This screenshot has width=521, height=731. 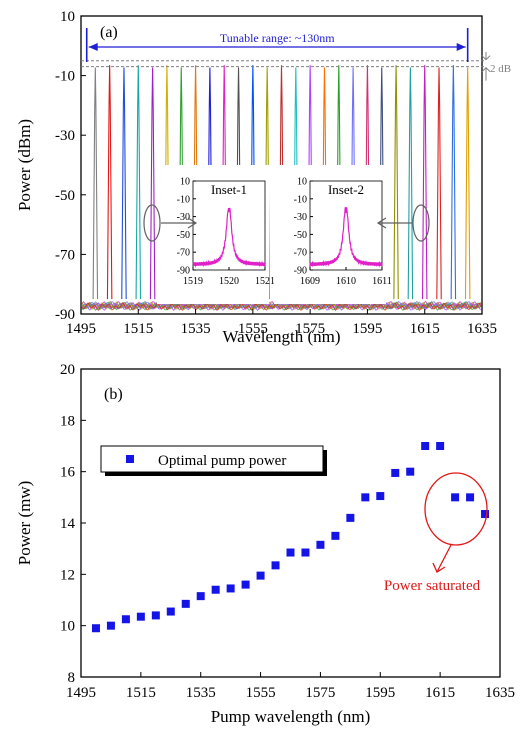 I want to click on inset-1-xtick-label-1520: 1520, so click(x=229, y=281).